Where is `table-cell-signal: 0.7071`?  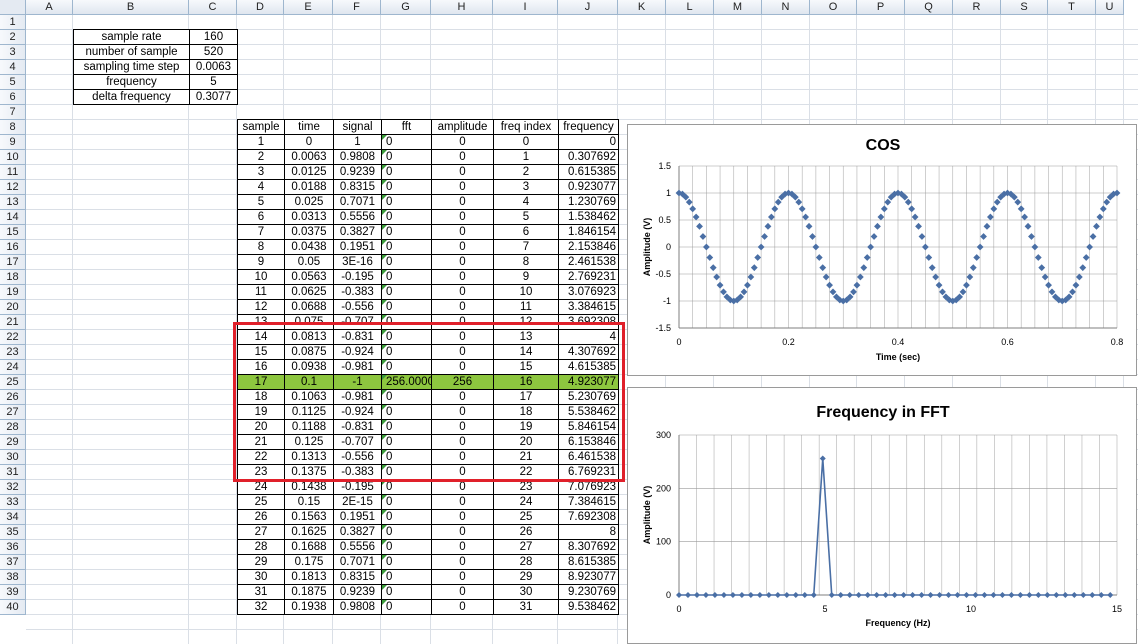 table-cell-signal: 0.7071 is located at coordinates (357, 562).